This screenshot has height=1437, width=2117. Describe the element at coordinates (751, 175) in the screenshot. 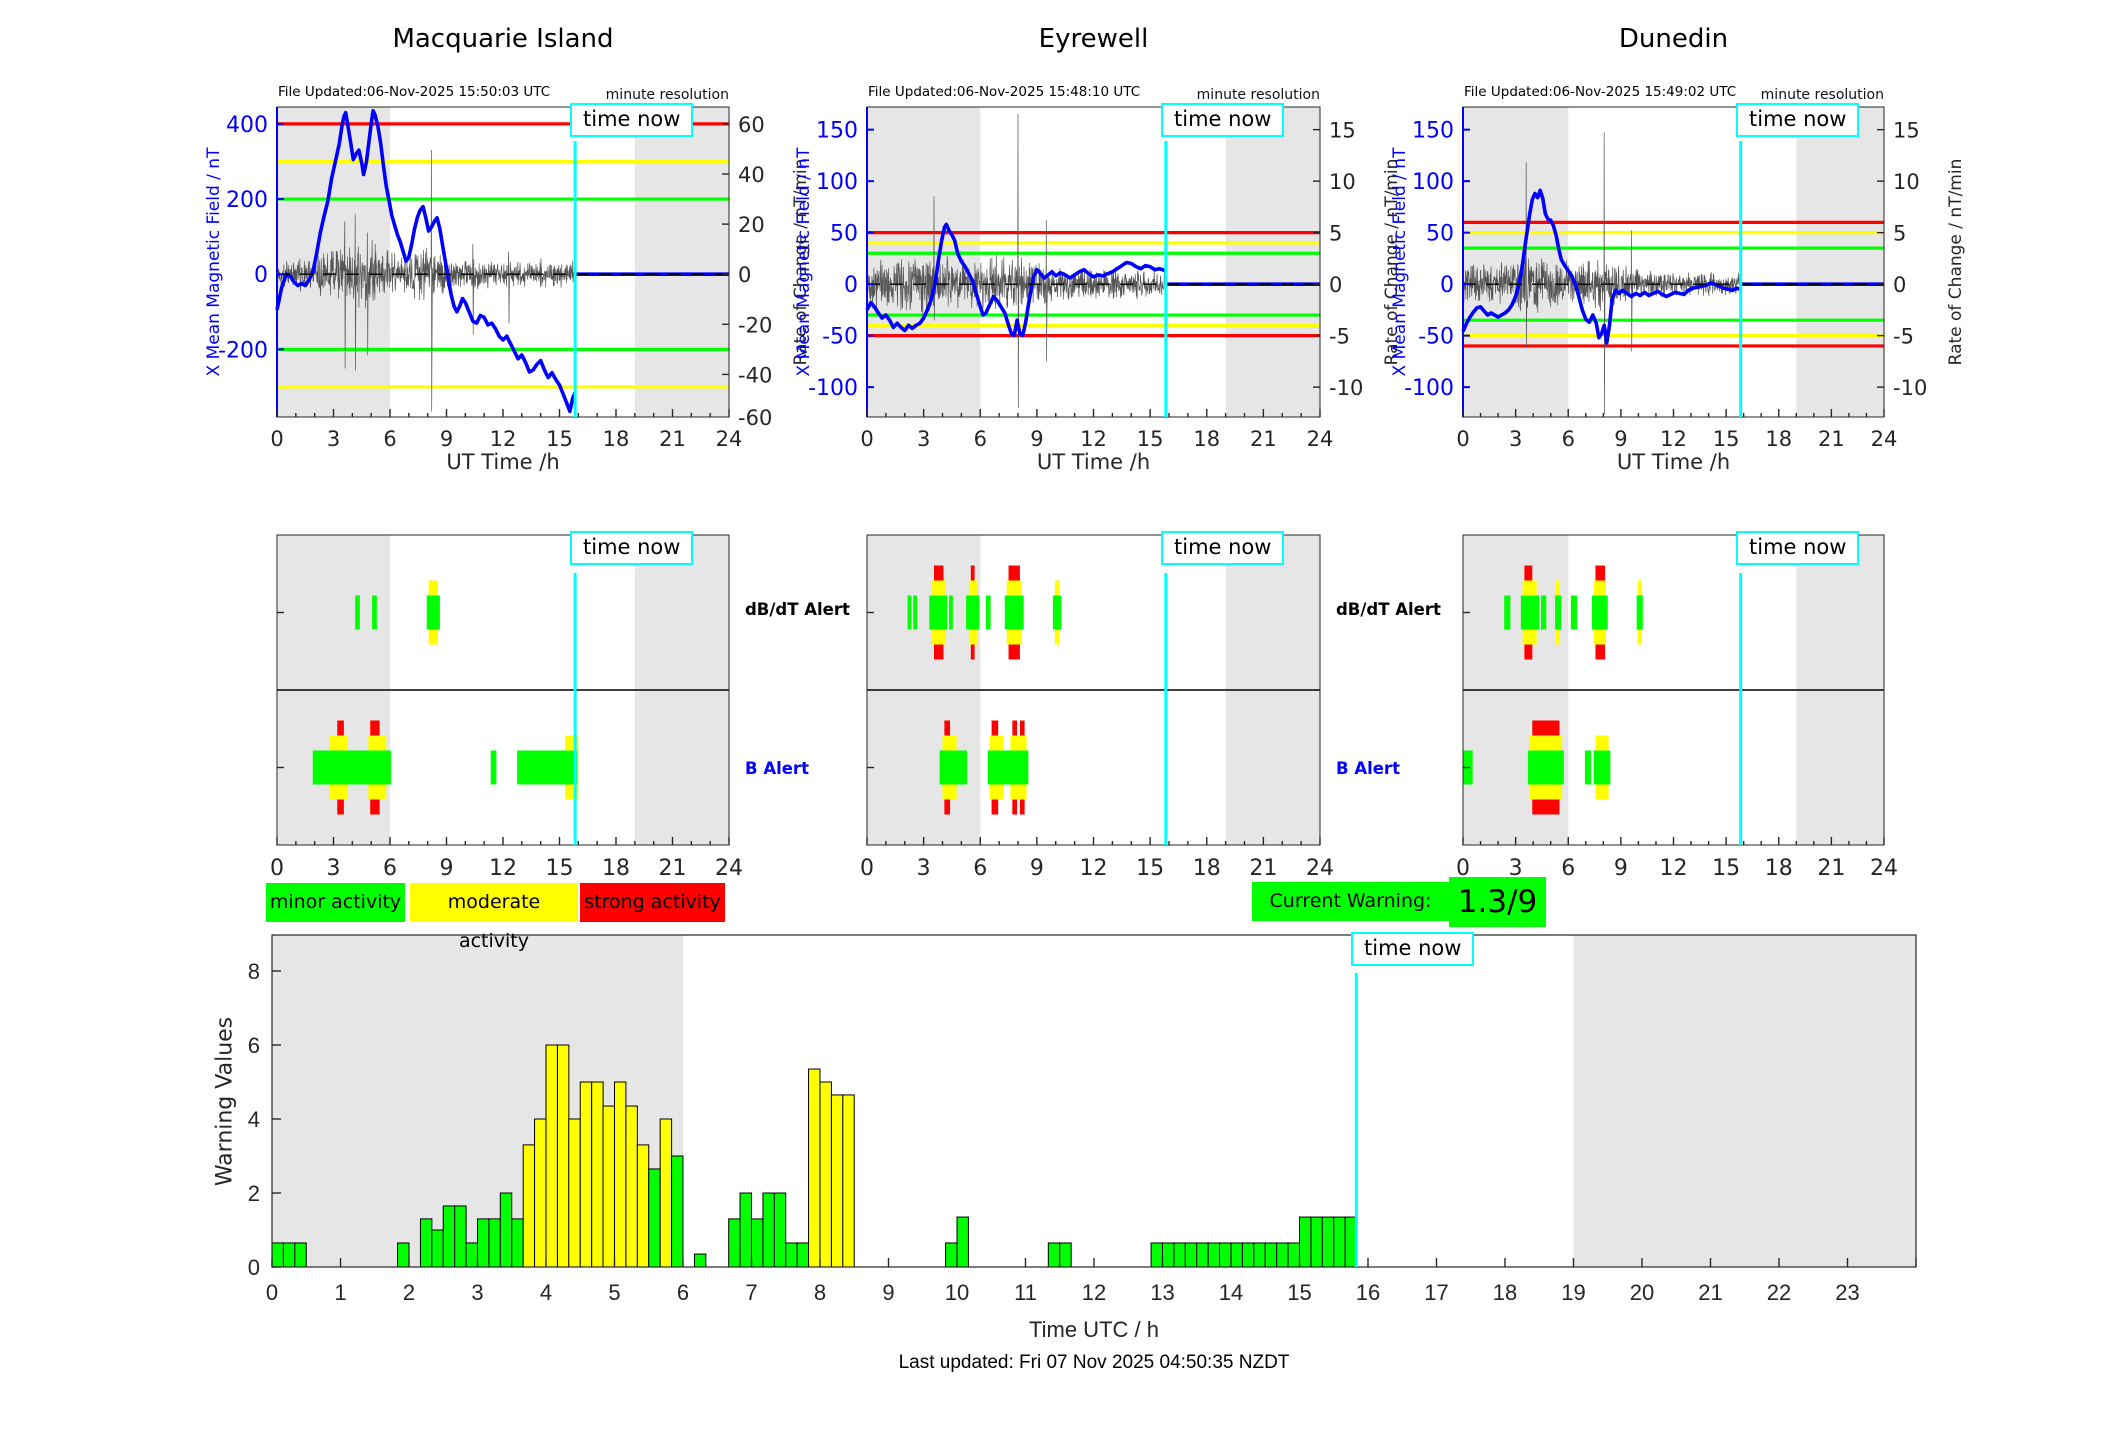

I see `svg-text: 40` at that location.